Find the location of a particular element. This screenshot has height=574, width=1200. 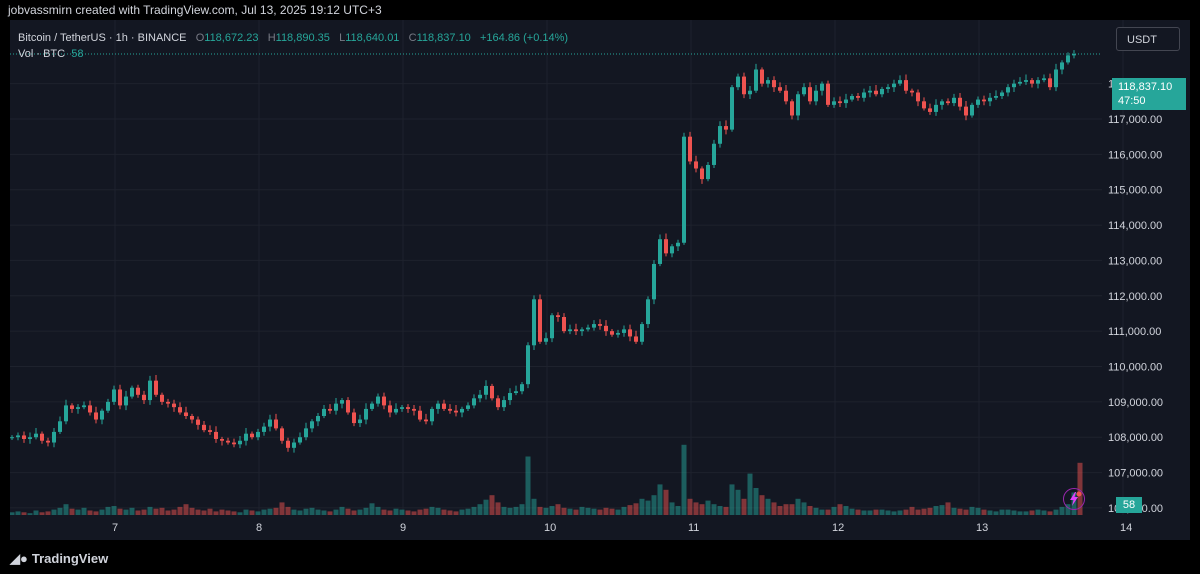

y-tick-label: 112,000.00 is located at coordinates (1135, 297).